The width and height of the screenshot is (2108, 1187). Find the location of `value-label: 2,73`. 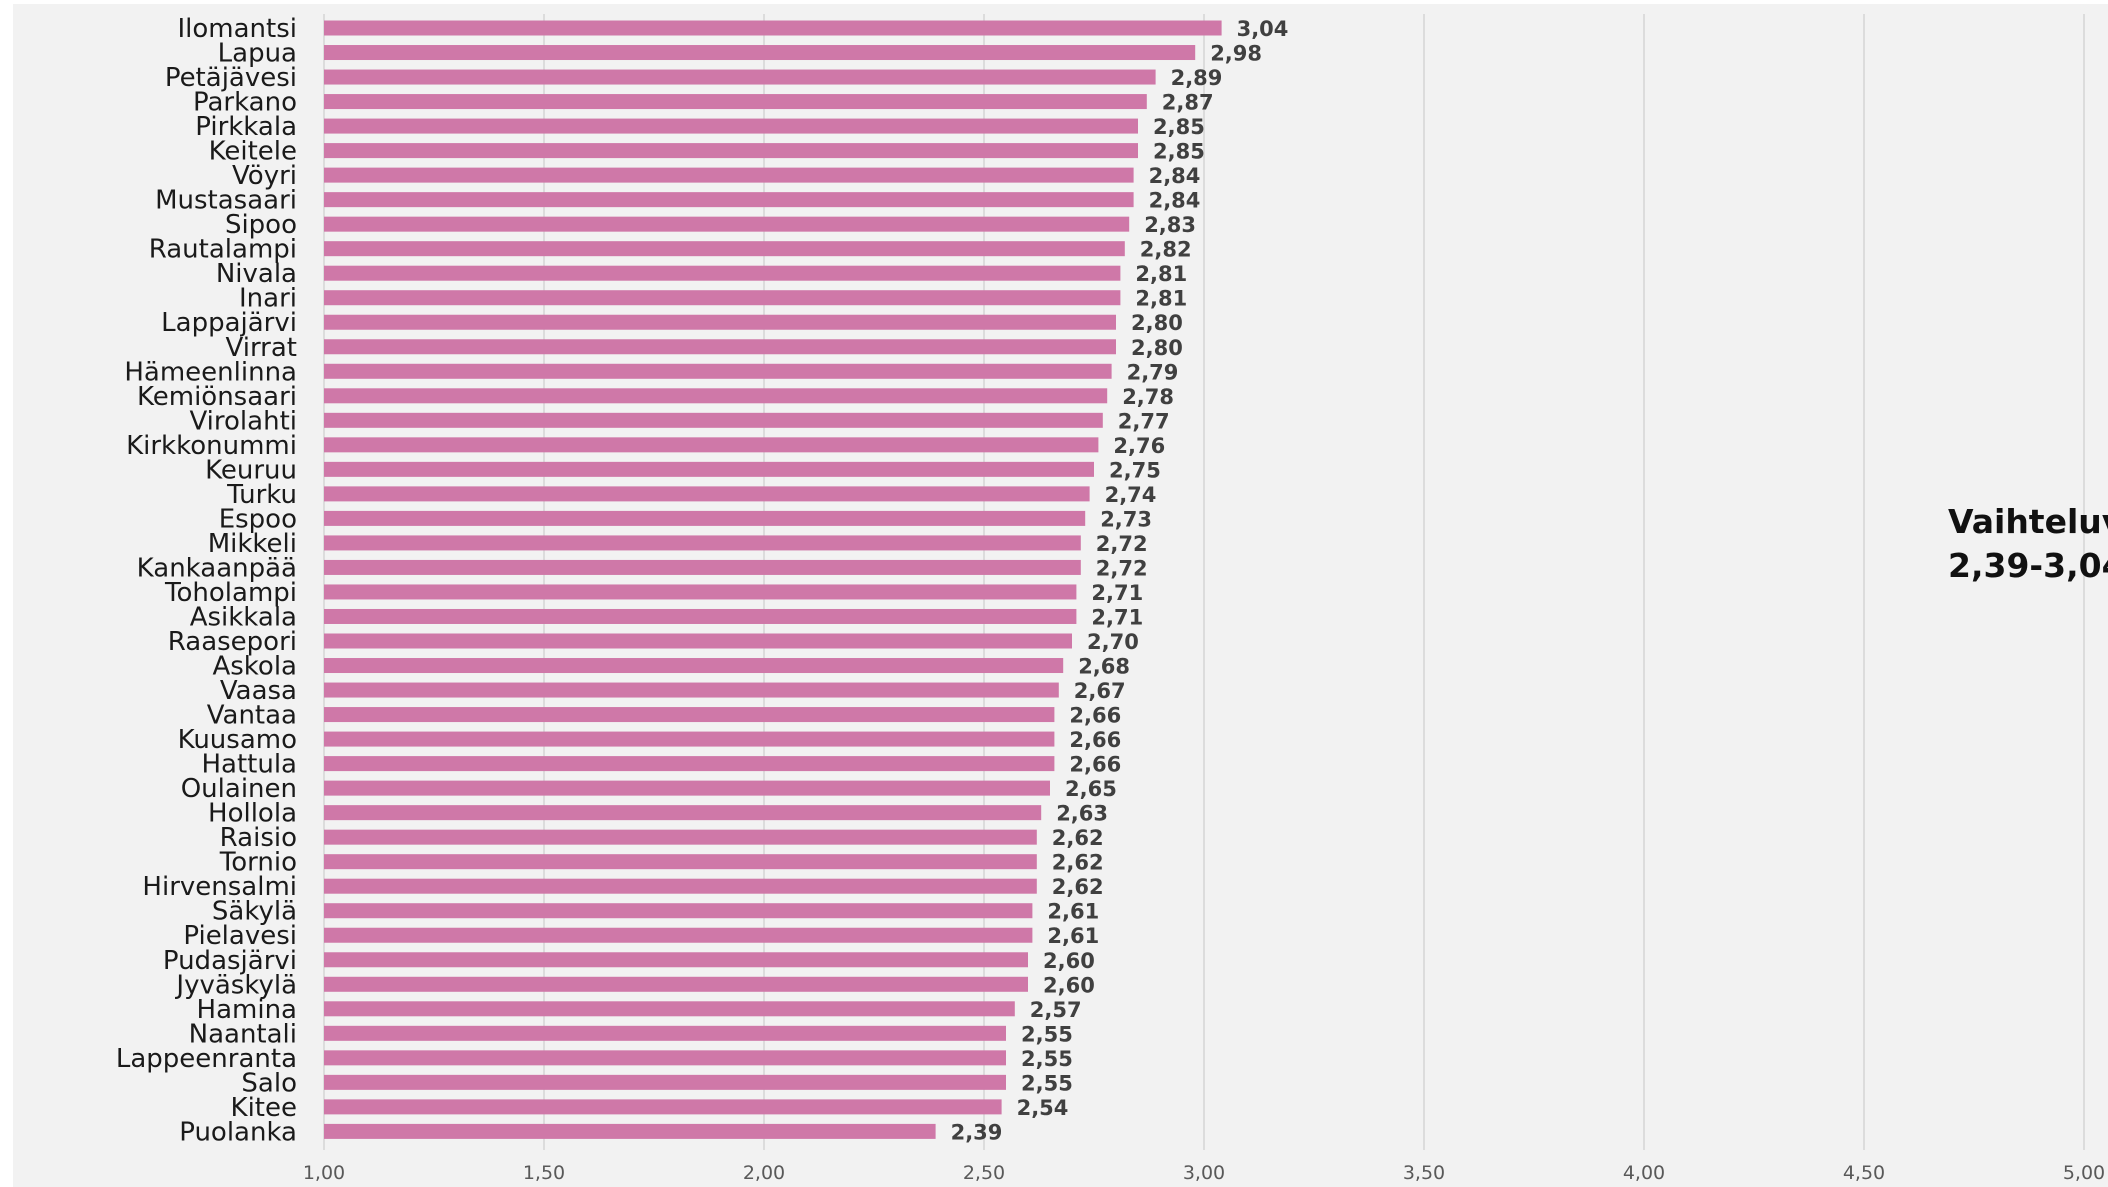

value-label: 2,73 is located at coordinates (1126, 519).